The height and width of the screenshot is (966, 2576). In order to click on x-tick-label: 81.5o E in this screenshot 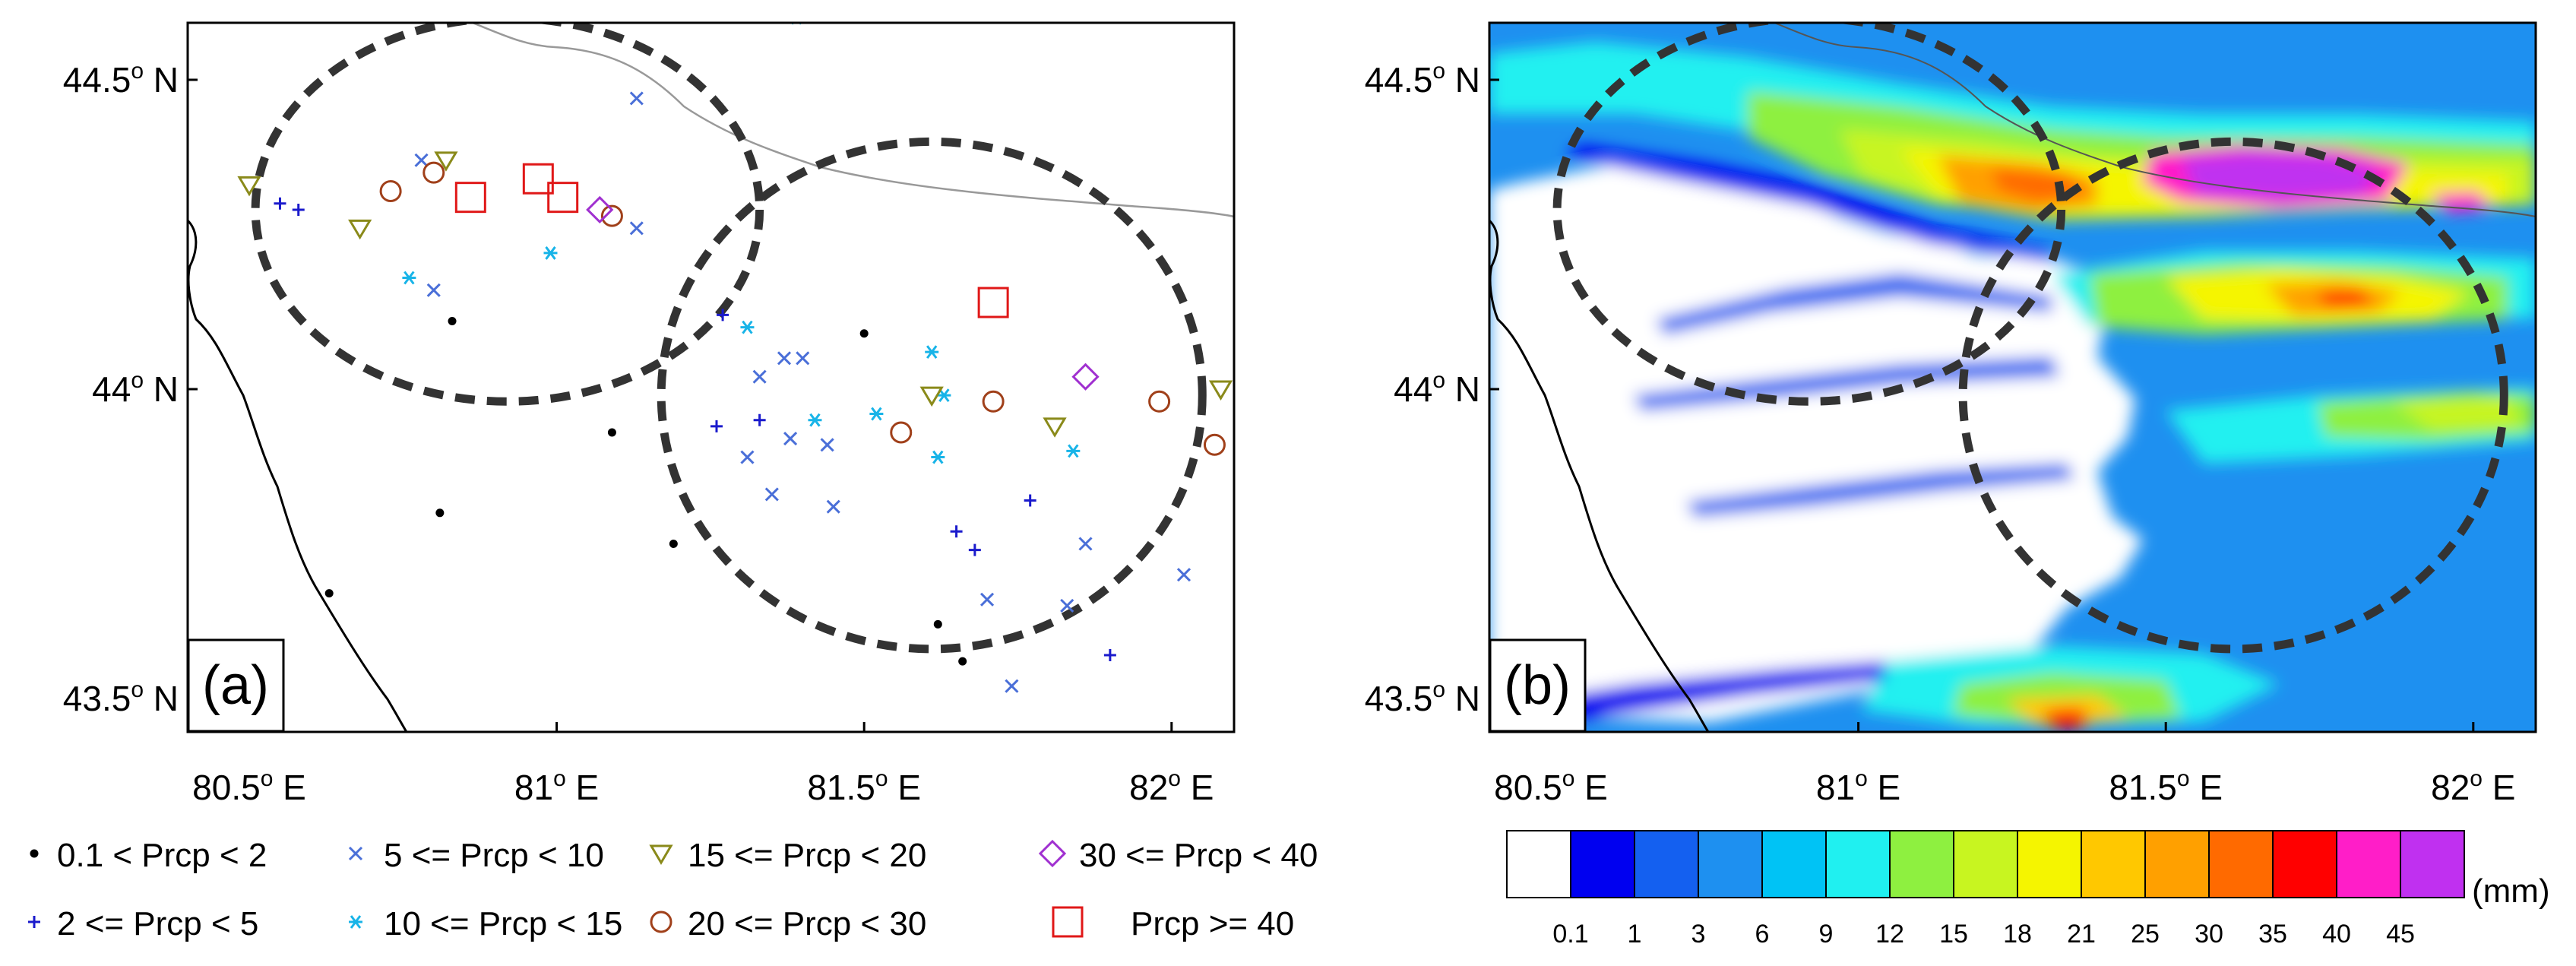, I will do `click(864, 786)`.